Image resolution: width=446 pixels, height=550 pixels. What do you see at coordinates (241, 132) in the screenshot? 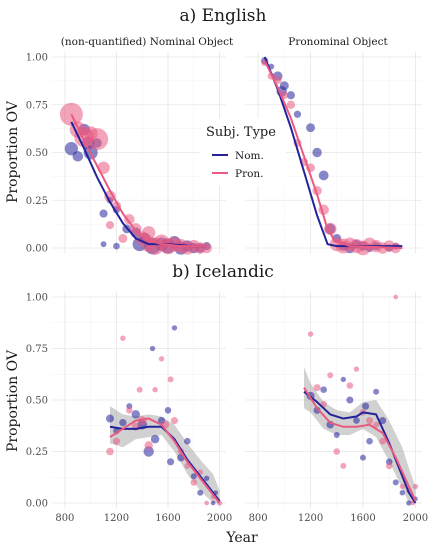
I see `legend-title: Subj. Type` at bounding box center [241, 132].